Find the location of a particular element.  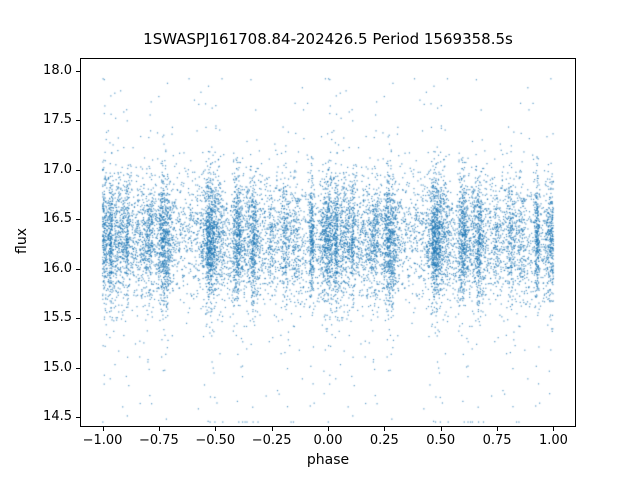

x-tick-label: −0.25 is located at coordinates (271, 440).